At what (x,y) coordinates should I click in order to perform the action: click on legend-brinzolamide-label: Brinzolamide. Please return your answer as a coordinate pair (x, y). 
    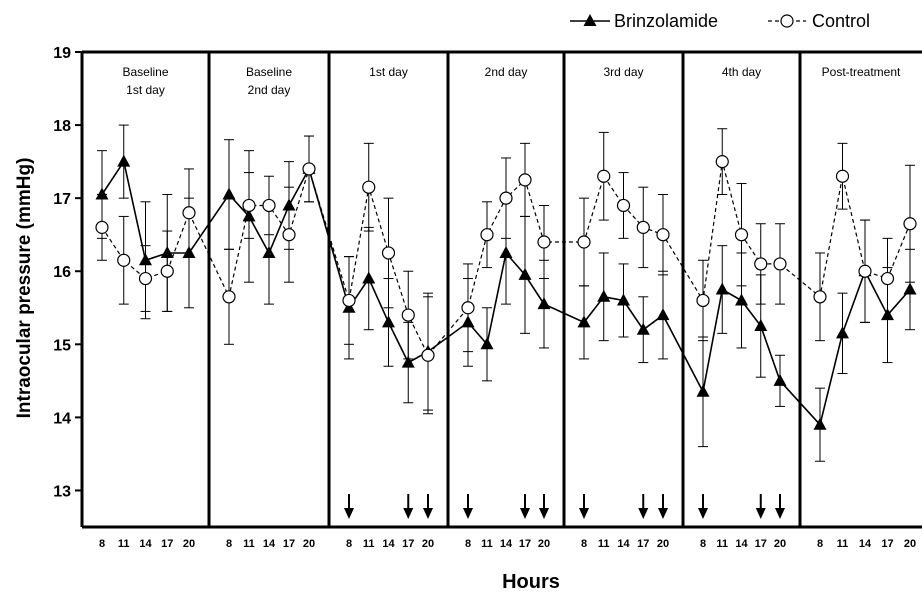
    Looking at the image, I should click on (666, 21).